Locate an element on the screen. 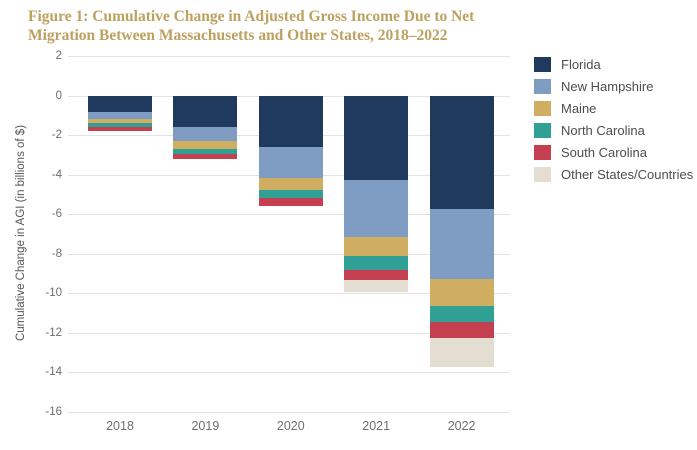 This screenshot has width=697, height=450. y-tick-label: -8 is located at coordinates (56, 253).